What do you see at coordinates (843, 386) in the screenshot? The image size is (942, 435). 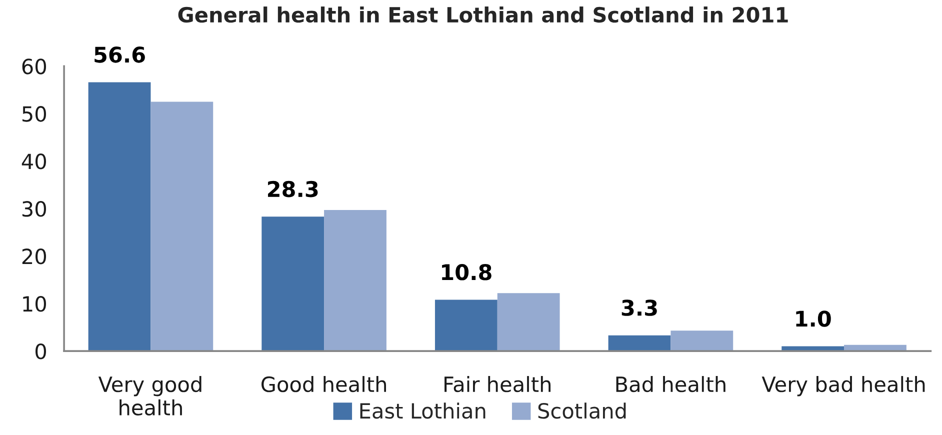 I see `x-tick-label: Very bad health` at bounding box center [843, 386].